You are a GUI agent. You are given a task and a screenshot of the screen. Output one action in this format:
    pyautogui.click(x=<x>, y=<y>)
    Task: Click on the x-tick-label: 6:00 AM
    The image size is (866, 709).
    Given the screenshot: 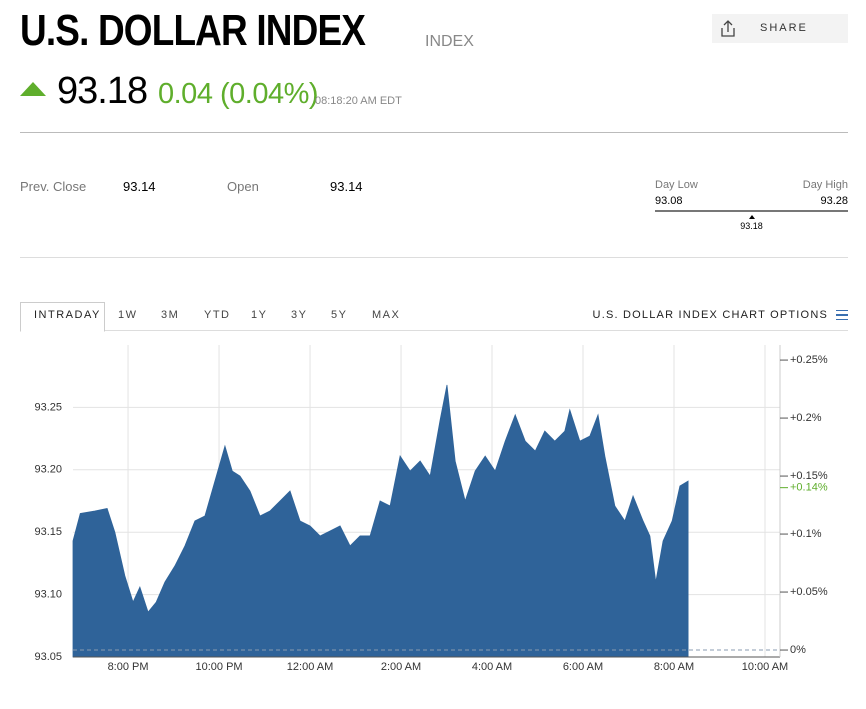 What is the action you would take?
    pyautogui.click(x=583, y=667)
    